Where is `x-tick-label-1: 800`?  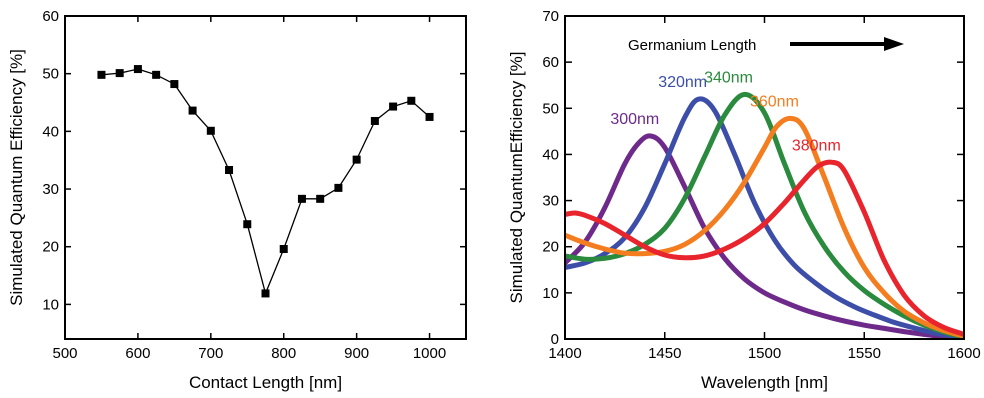
x-tick-label-1: 800 is located at coordinates (283, 353).